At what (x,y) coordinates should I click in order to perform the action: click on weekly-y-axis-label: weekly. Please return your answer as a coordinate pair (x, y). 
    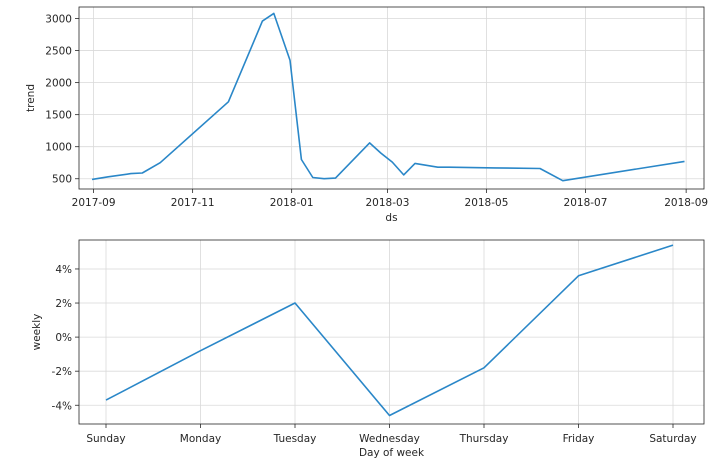
    Looking at the image, I should click on (37, 332).